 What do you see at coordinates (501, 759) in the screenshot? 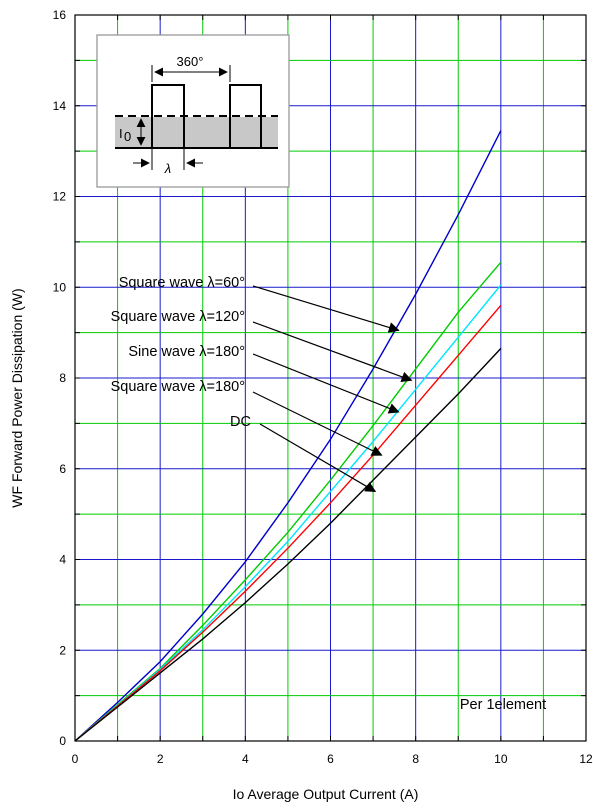
I see `x-tick-label: 10` at bounding box center [501, 759].